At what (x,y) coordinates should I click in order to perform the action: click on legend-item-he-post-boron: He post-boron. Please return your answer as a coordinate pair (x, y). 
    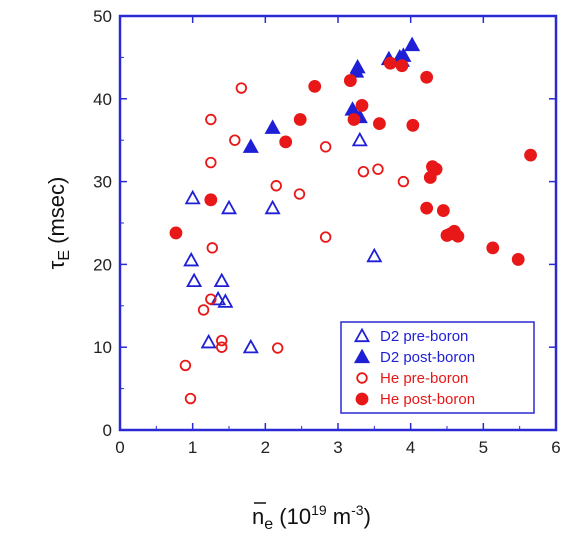
    Looking at the image, I should click on (415, 399).